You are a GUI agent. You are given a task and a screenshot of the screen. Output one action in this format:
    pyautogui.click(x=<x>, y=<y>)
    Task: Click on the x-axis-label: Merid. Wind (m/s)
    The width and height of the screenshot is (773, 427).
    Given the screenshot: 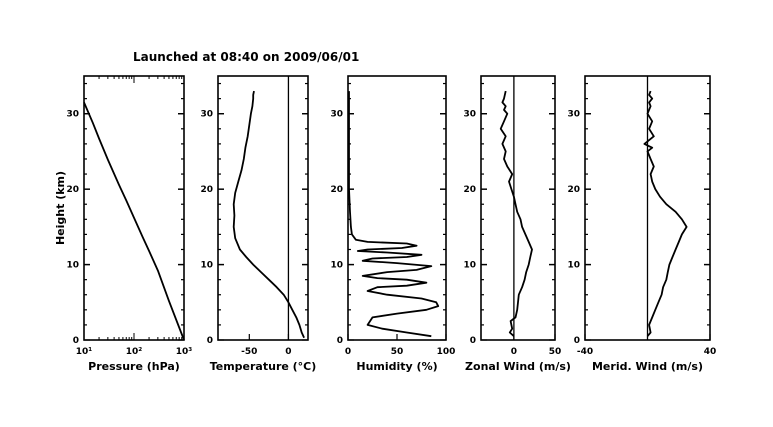 What is the action you would take?
    pyautogui.click(x=647, y=366)
    